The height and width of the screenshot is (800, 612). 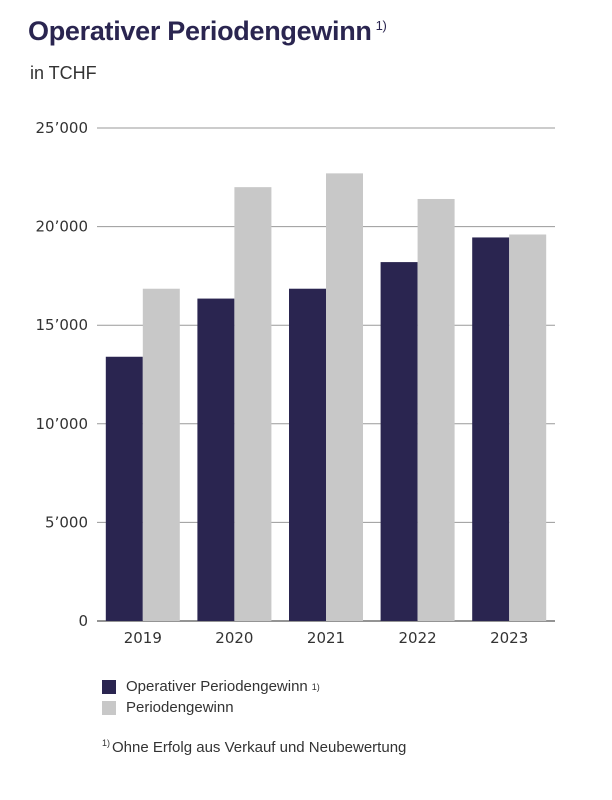 I want to click on bar-periodengewinn-2021, so click(x=344, y=397).